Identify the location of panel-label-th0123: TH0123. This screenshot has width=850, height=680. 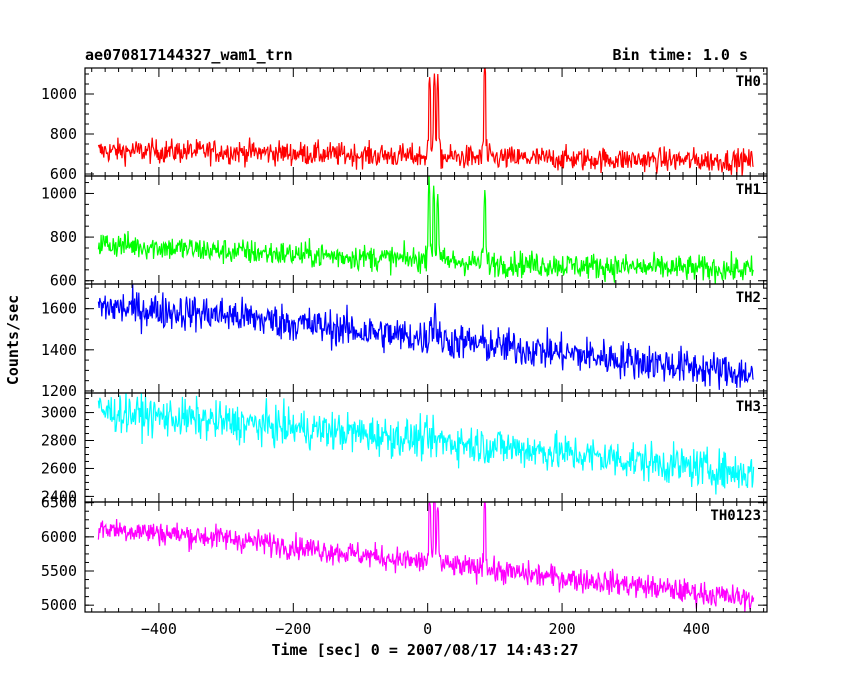
(735, 516).